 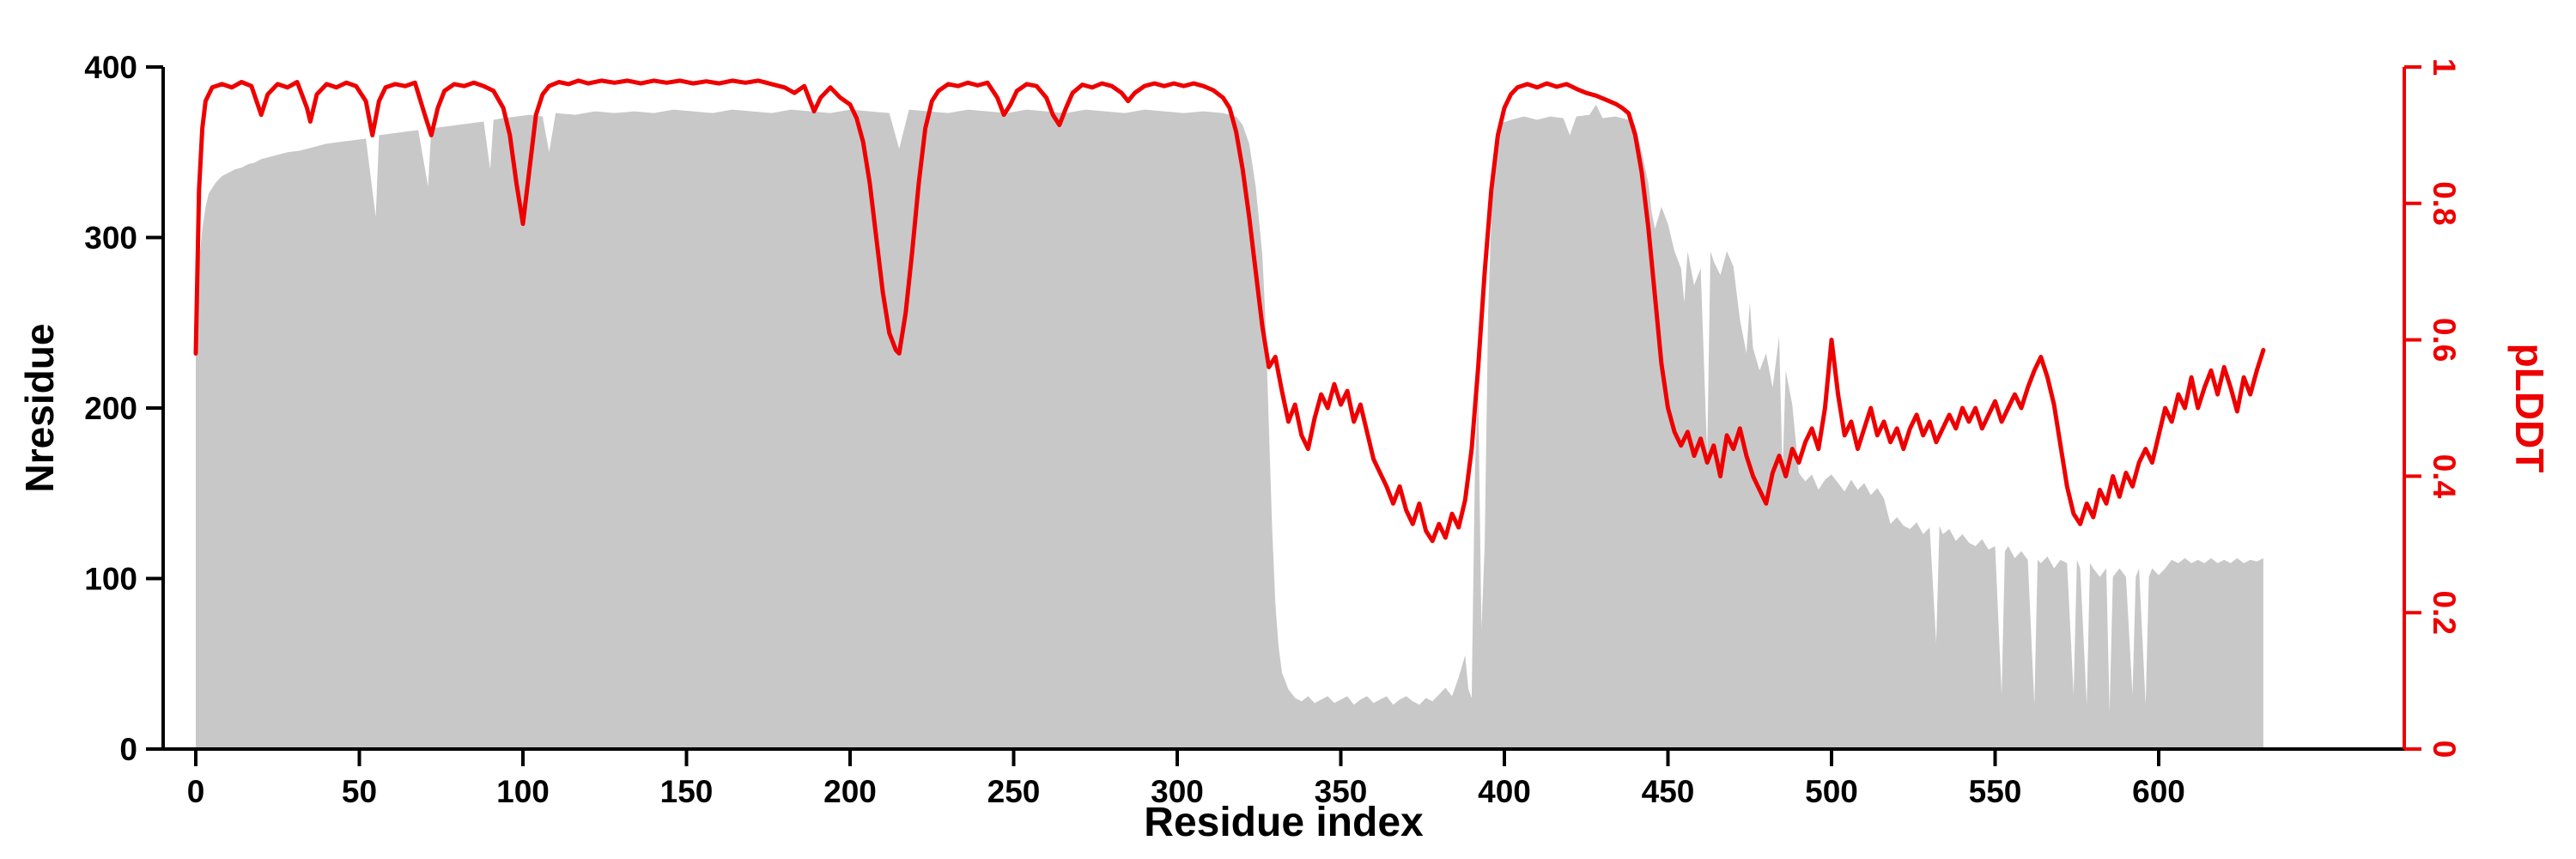 What do you see at coordinates (128, 750) in the screenshot?
I see `y-left-tick-label: 0` at bounding box center [128, 750].